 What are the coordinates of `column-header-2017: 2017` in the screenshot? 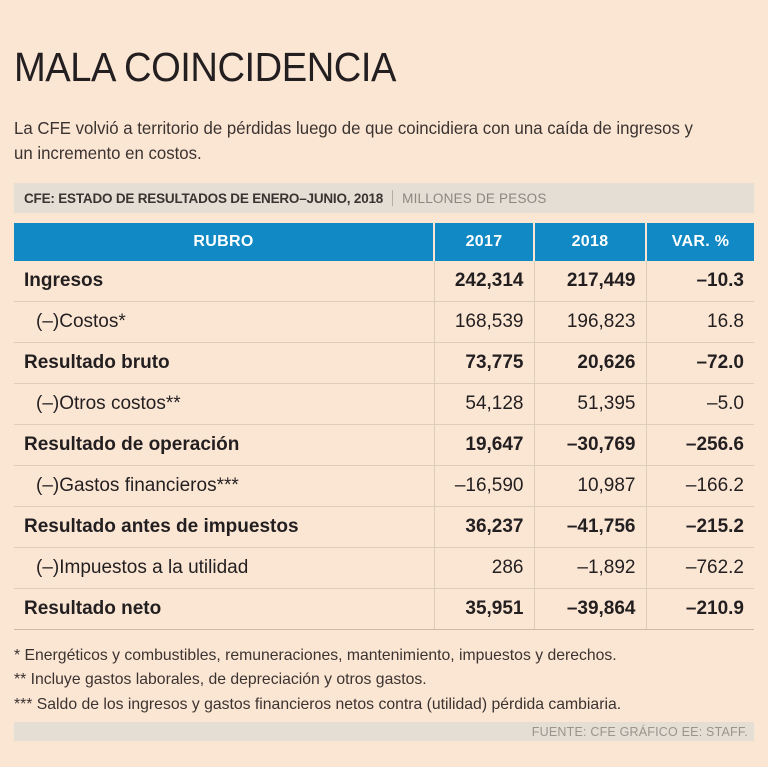 It's located at (483, 242).